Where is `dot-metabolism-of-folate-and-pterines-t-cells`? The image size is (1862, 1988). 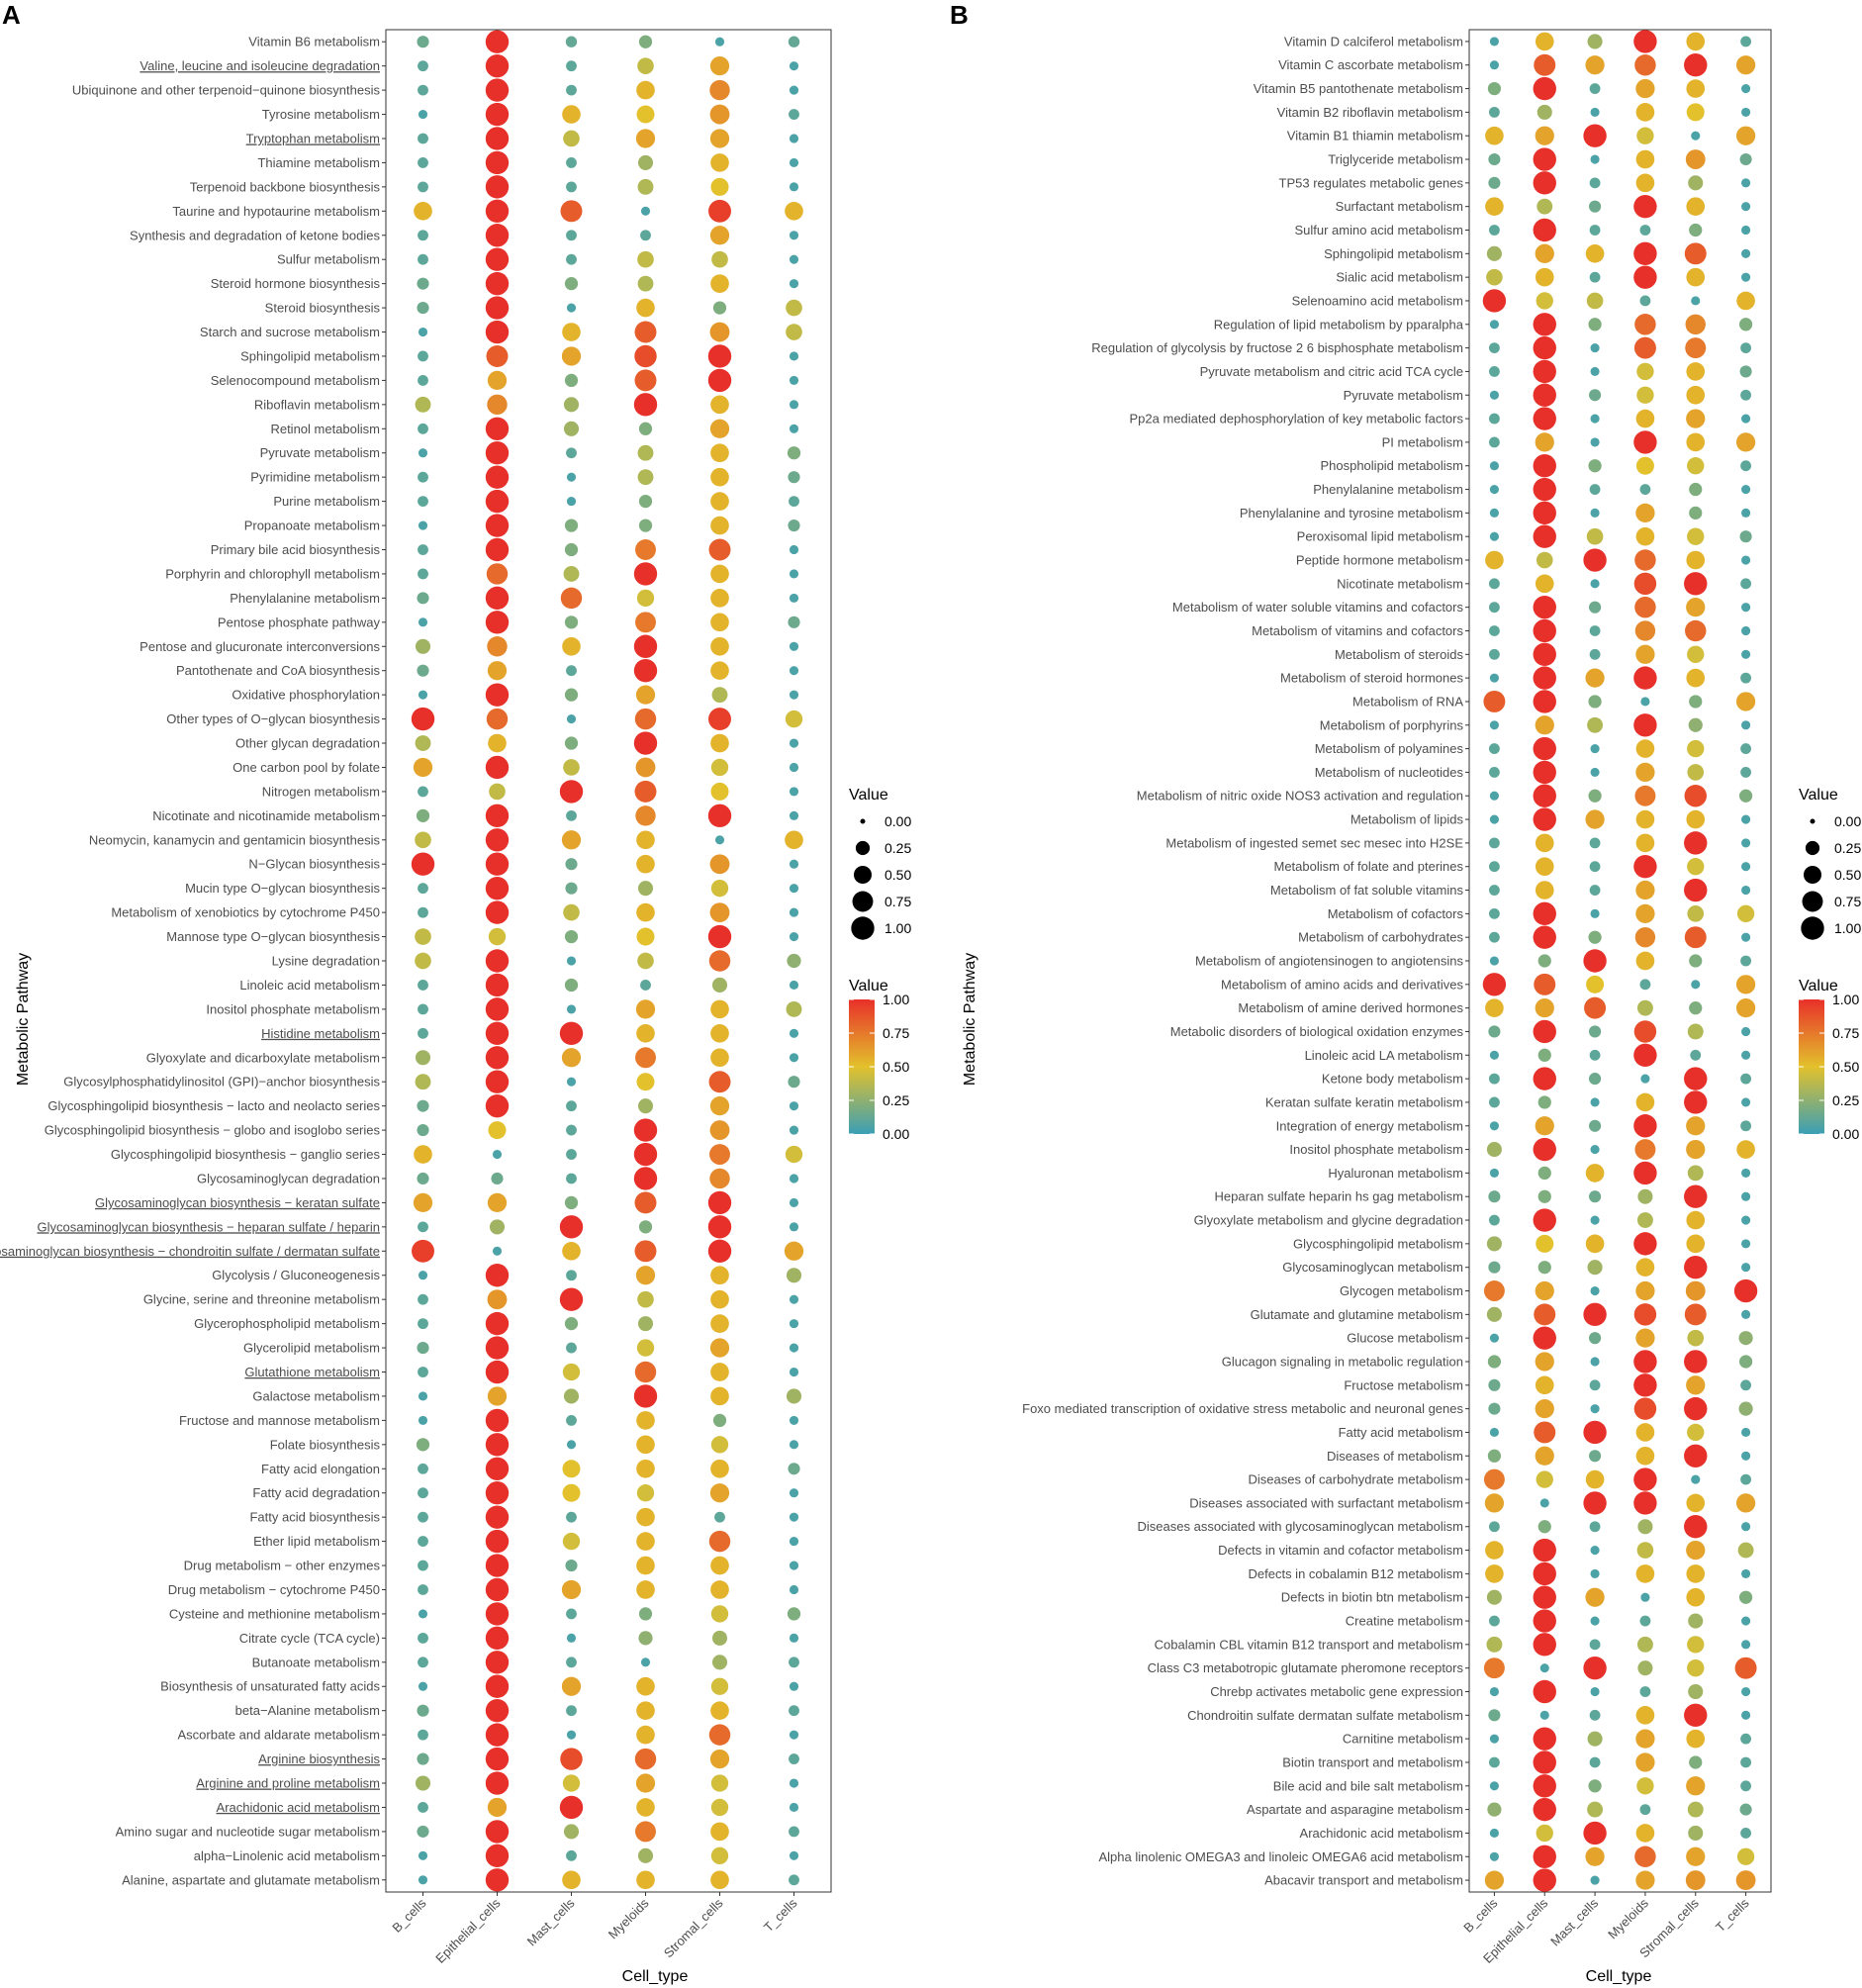 dot-metabolism-of-folate-and-pterines-t-cells is located at coordinates (1746, 867).